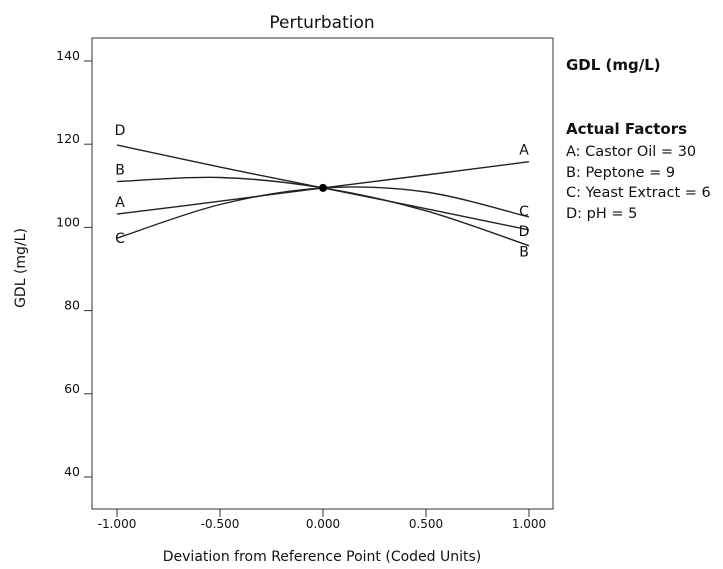 Image resolution: width=723 pixels, height=569 pixels. Describe the element at coordinates (117, 524) in the screenshot. I see `x-tick-label: -1.000` at that location.